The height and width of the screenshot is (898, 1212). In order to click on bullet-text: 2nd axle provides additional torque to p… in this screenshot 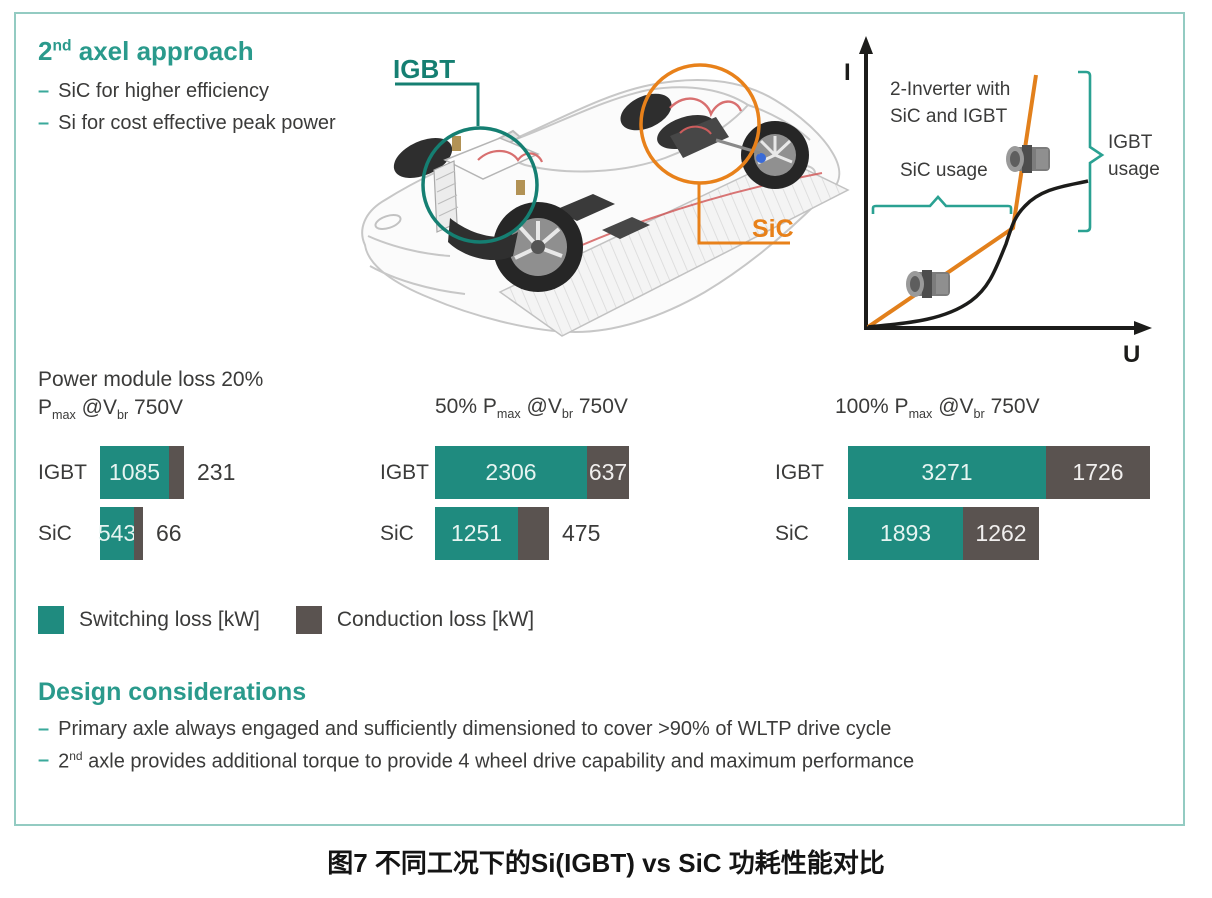, I will do `click(486, 761)`.